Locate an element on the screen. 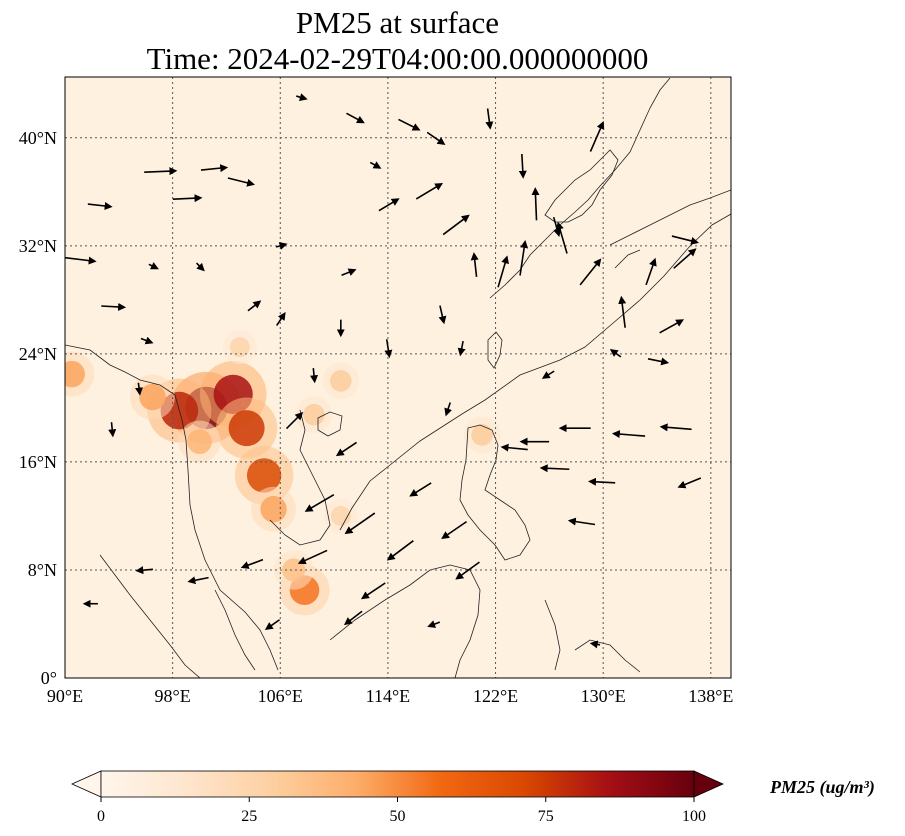 The width and height of the screenshot is (905, 836). longitude-tick-label: 122°E is located at coordinates (495, 696).